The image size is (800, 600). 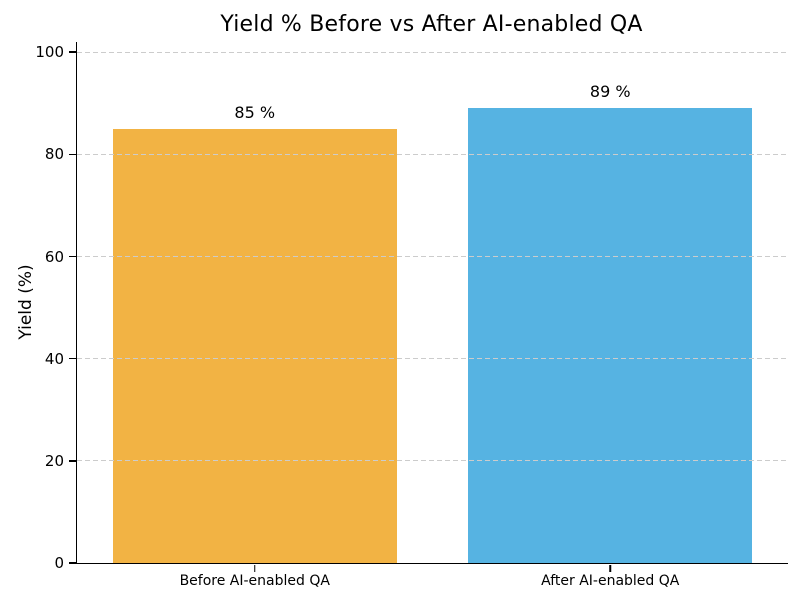 I want to click on x-tick-label: Before AI-enabled QA, so click(x=254, y=581).